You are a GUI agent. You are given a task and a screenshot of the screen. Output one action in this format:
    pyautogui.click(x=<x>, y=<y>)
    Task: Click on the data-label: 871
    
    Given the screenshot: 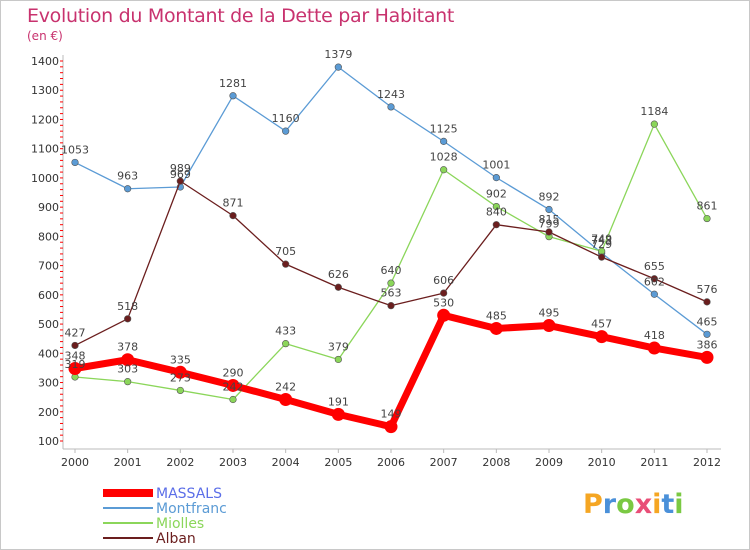 What is the action you would take?
    pyautogui.click(x=233, y=203)
    